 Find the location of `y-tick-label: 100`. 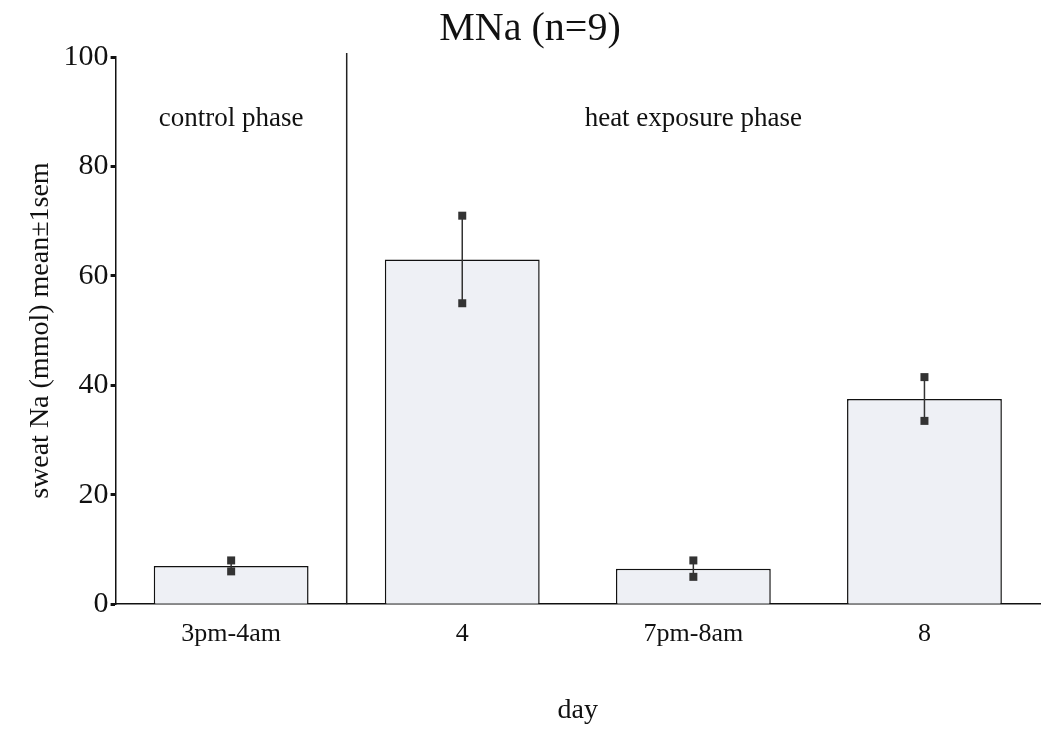

y-tick-label: 100 is located at coordinates (86, 54).